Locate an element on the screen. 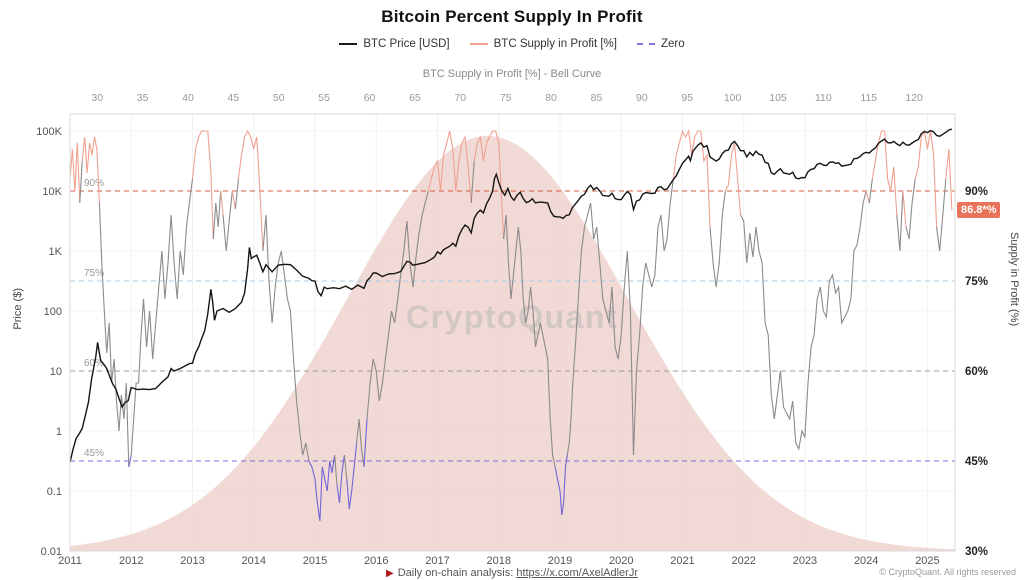 The width and height of the screenshot is (1024, 580). copyright: © CryptoQuant. All rights reserved is located at coordinates (947, 572).